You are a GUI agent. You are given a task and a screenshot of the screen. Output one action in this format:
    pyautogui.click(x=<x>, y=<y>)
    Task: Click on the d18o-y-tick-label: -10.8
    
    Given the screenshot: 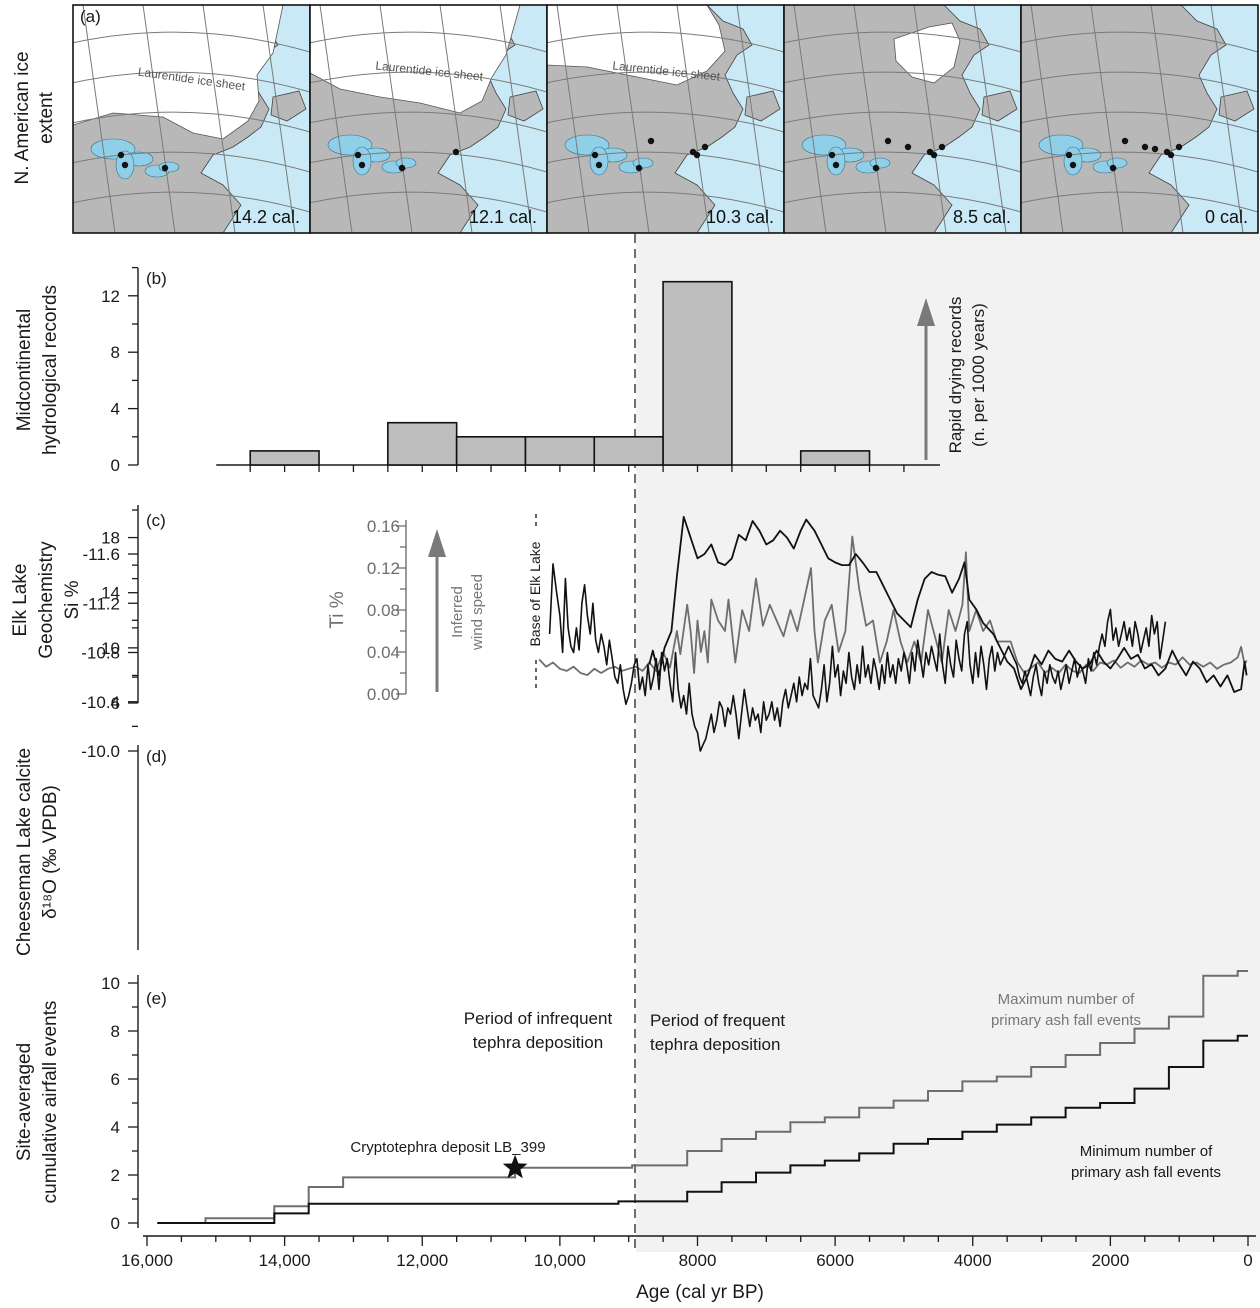 What is the action you would take?
    pyautogui.click(x=100, y=653)
    